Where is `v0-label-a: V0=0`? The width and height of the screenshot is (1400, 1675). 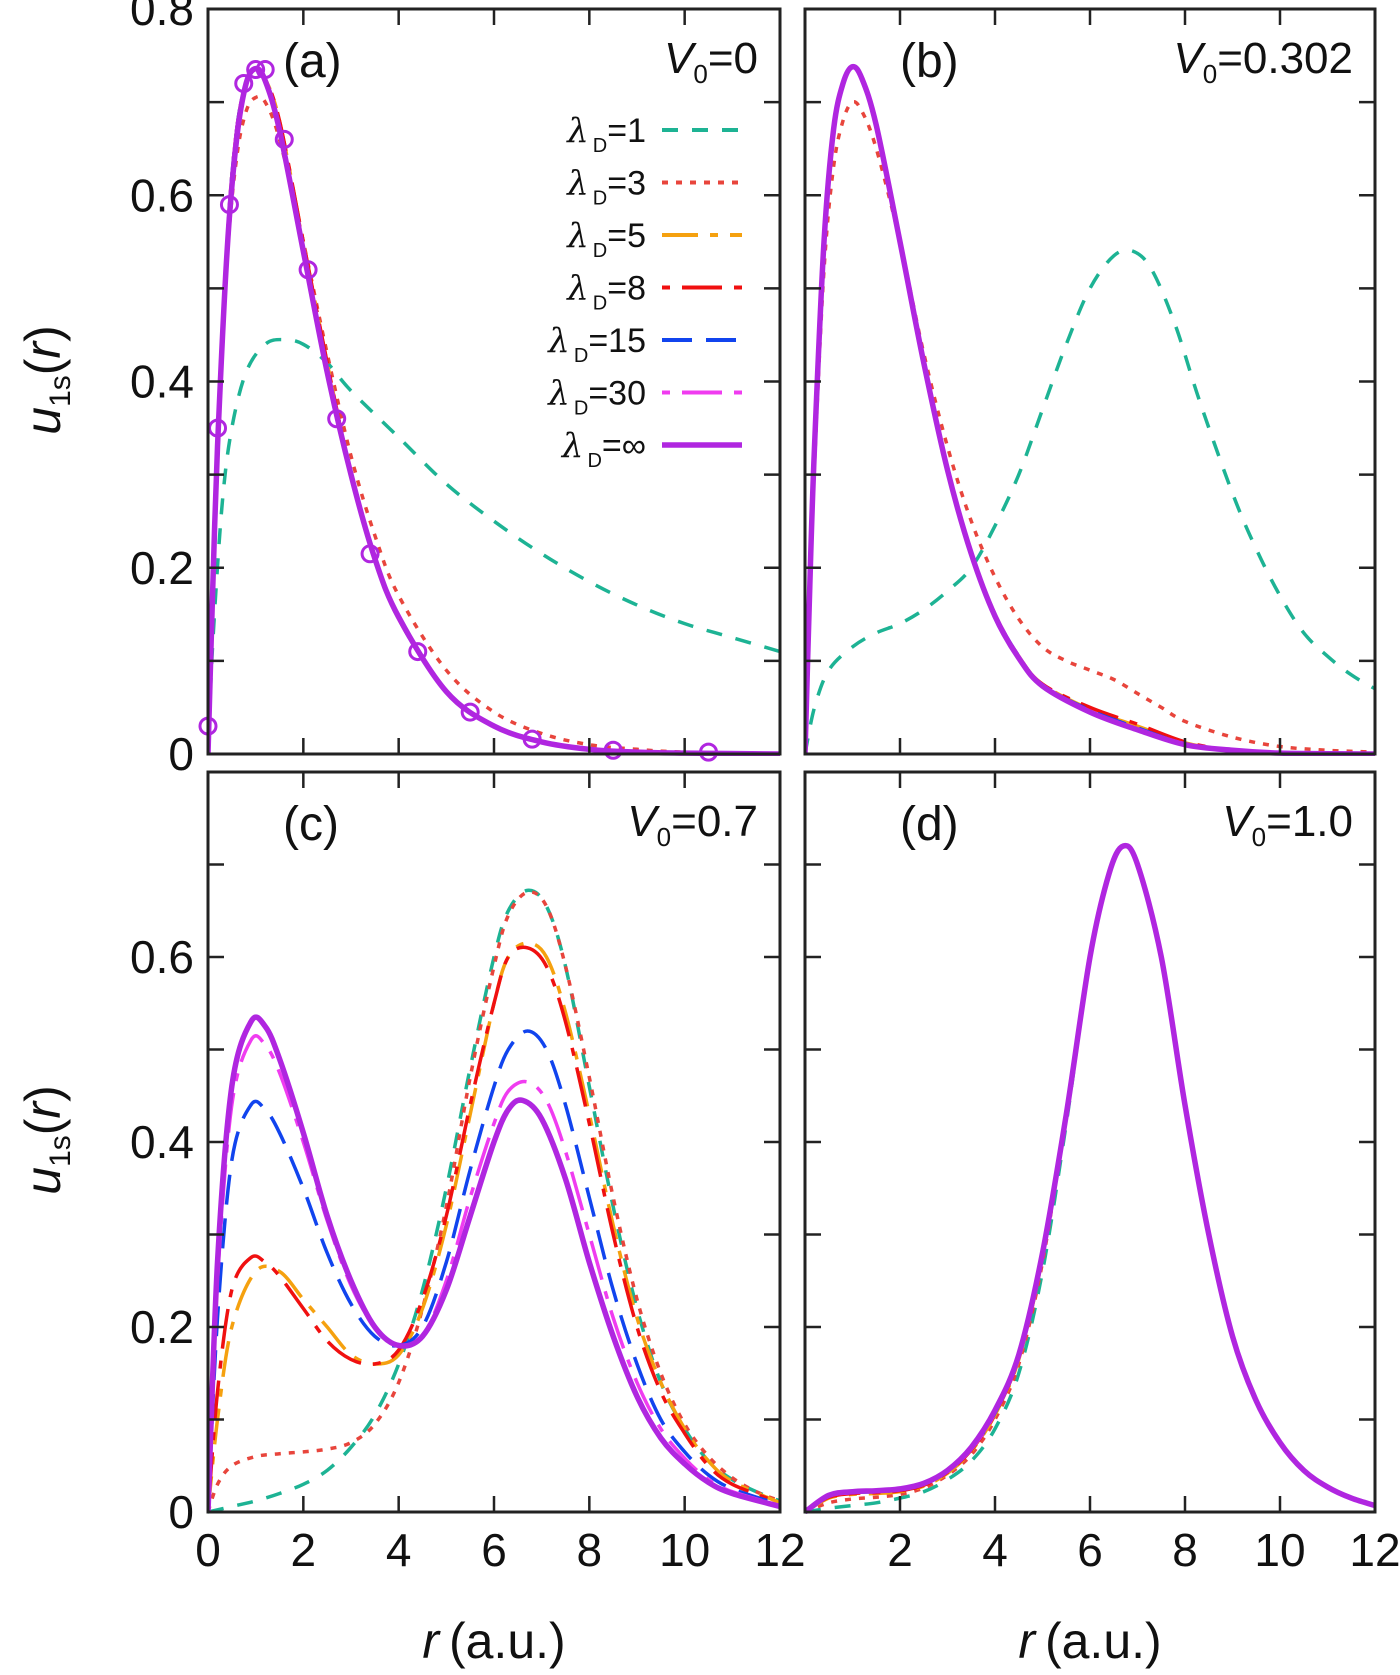 v0-label-a: V0=0 is located at coordinates (711, 61).